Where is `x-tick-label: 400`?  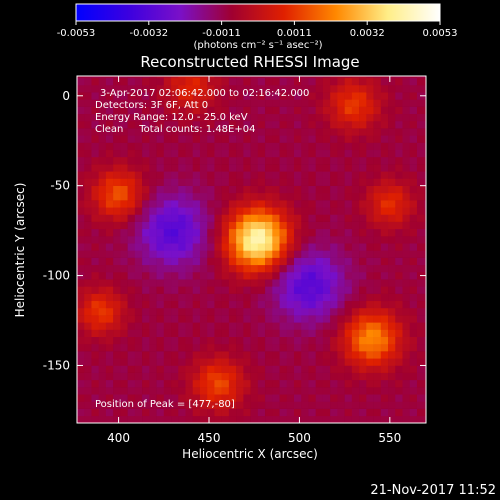
x-tick-label: 400 is located at coordinates (118, 438).